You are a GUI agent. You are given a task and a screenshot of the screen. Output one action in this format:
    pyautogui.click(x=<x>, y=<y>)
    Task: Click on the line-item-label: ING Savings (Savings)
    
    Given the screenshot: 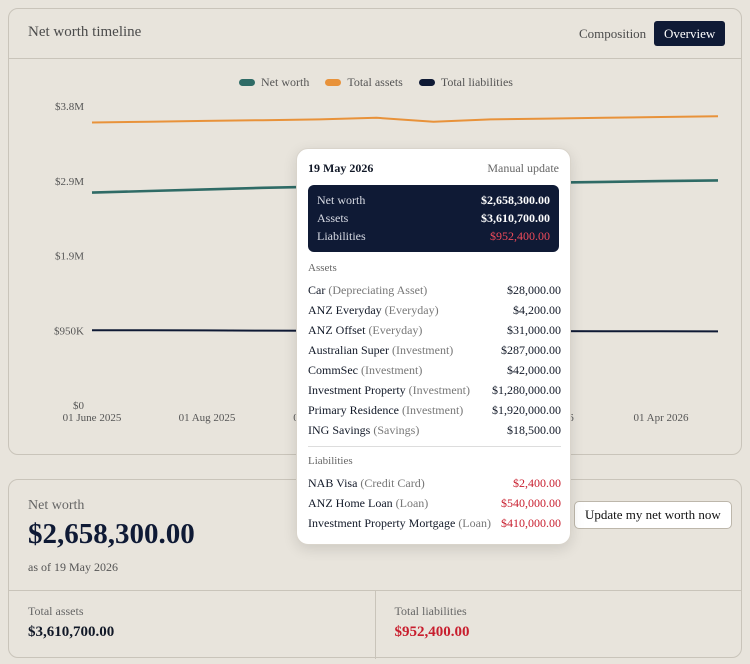 What is the action you would take?
    pyautogui.click(x=363, y=430)
    